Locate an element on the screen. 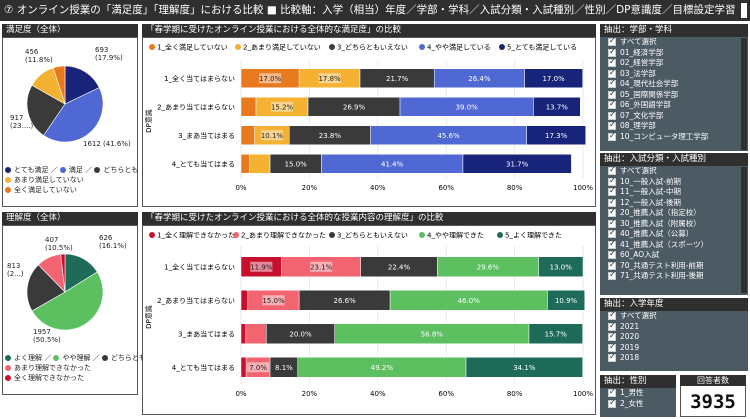 Image resolution: width=750 pixels, height=419 pixels. exam-option-8: 60_AO入試 is located at coordinates (674, 255).